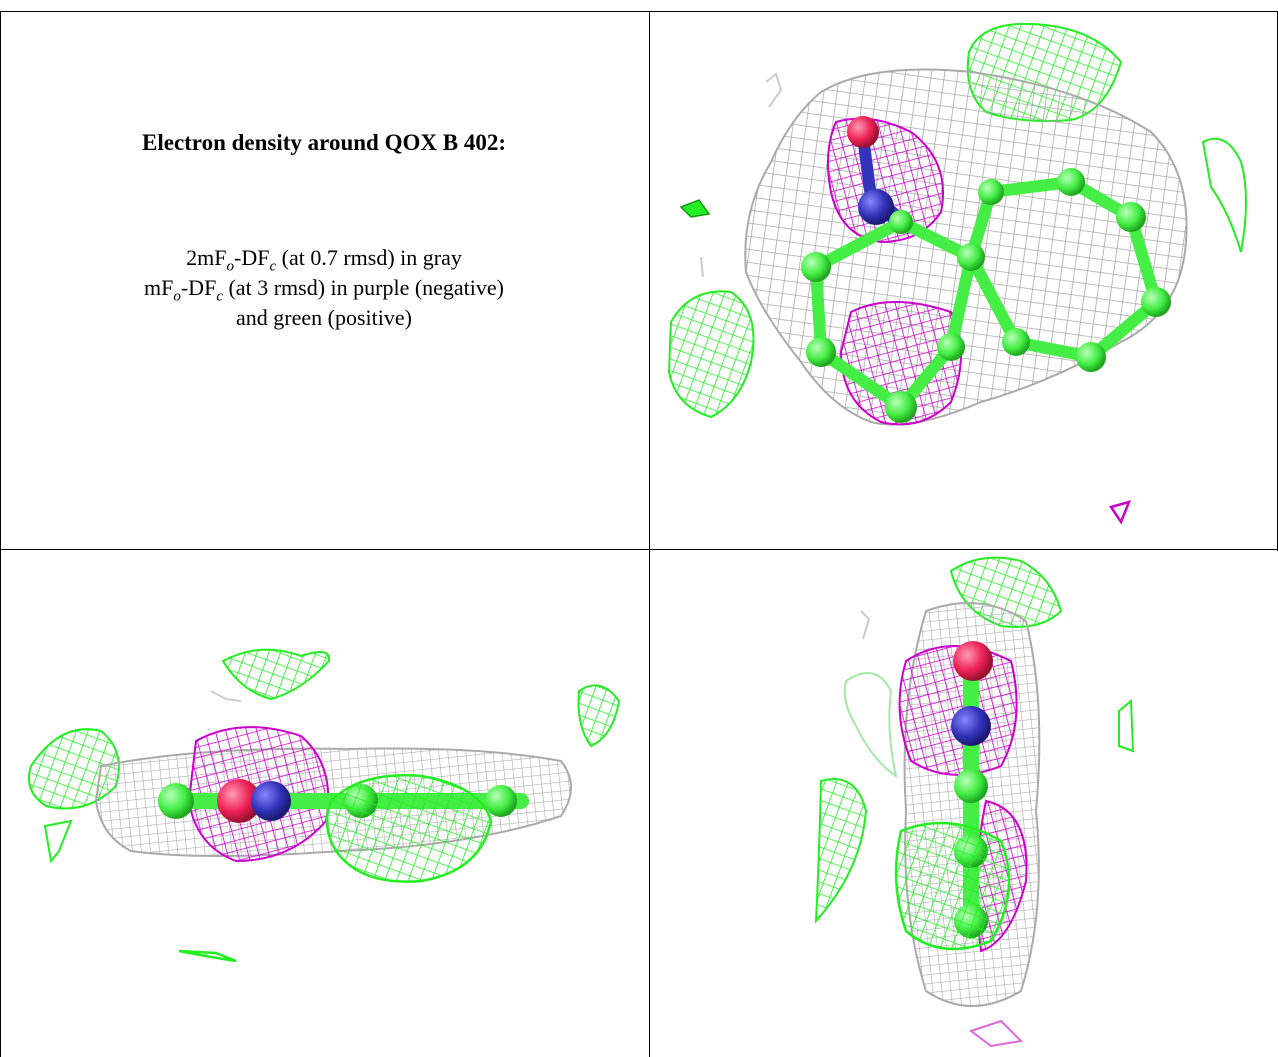 This screenshot has width=1278, height=1057. Describe the element at coordinates (639, 549) in the screenshot. I see `table-border-middle` at that location.